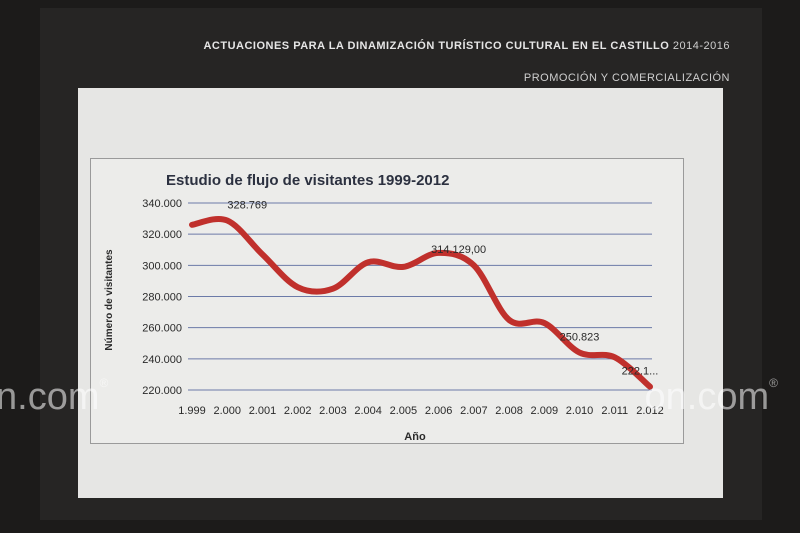 The height and width of the screenshot is (533, 800). What do you see at coordinates (439, 411) in the screenshot?
I see `x-tick-label: 2.006` at bounding box center [439, 411].